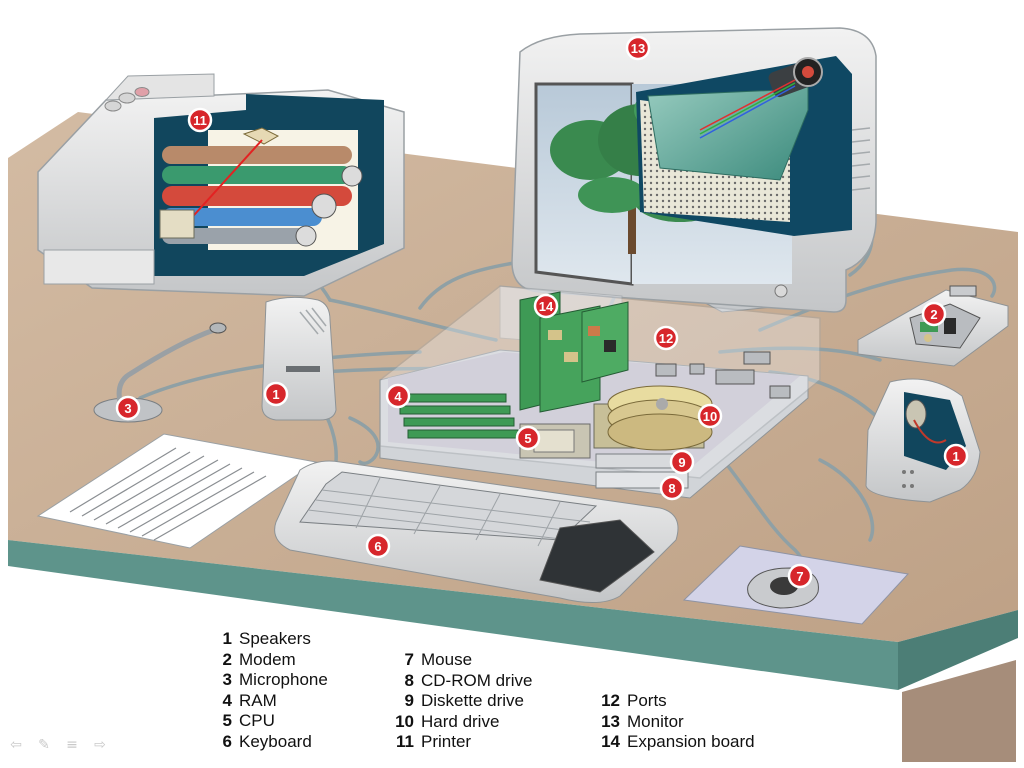 This screenshot has width=1024, height=768. I want to click on keyboard-key-grid, so click(449, 512).